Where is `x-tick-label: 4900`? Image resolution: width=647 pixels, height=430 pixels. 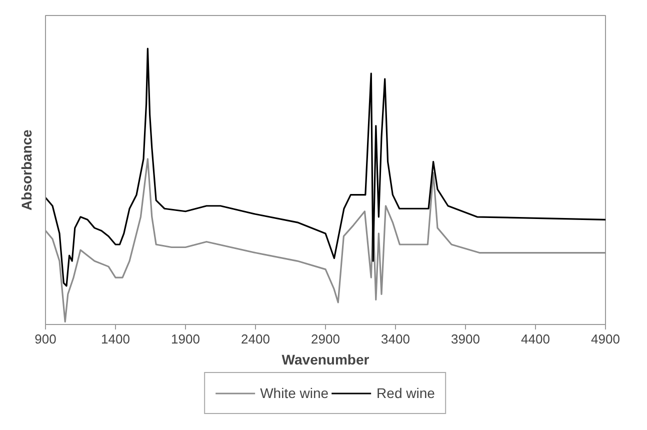
x-tick-label: 4900 is located at coordinates (605, 339).